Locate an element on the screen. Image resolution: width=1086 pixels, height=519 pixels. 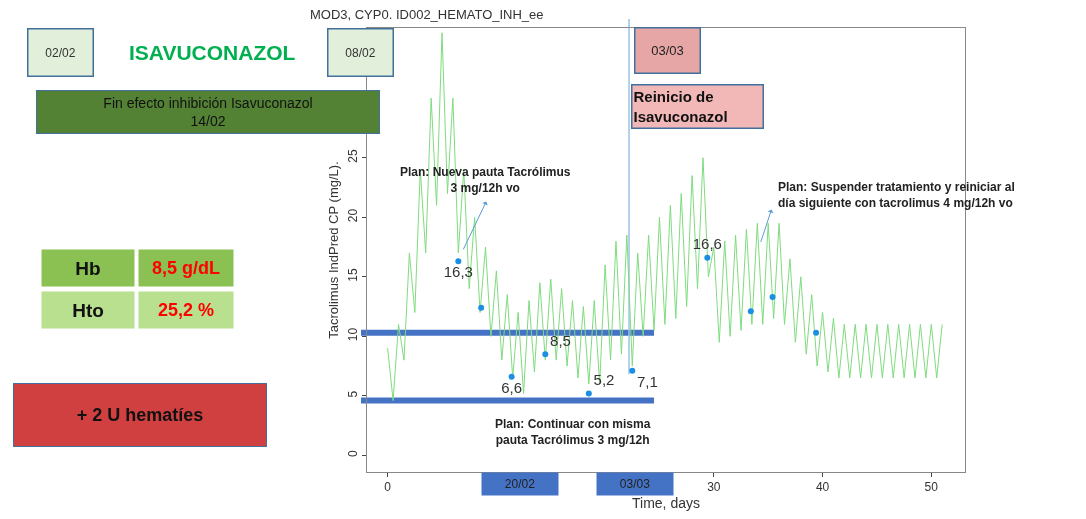
data-label: 16,3 is located at coordinates (458, 272).